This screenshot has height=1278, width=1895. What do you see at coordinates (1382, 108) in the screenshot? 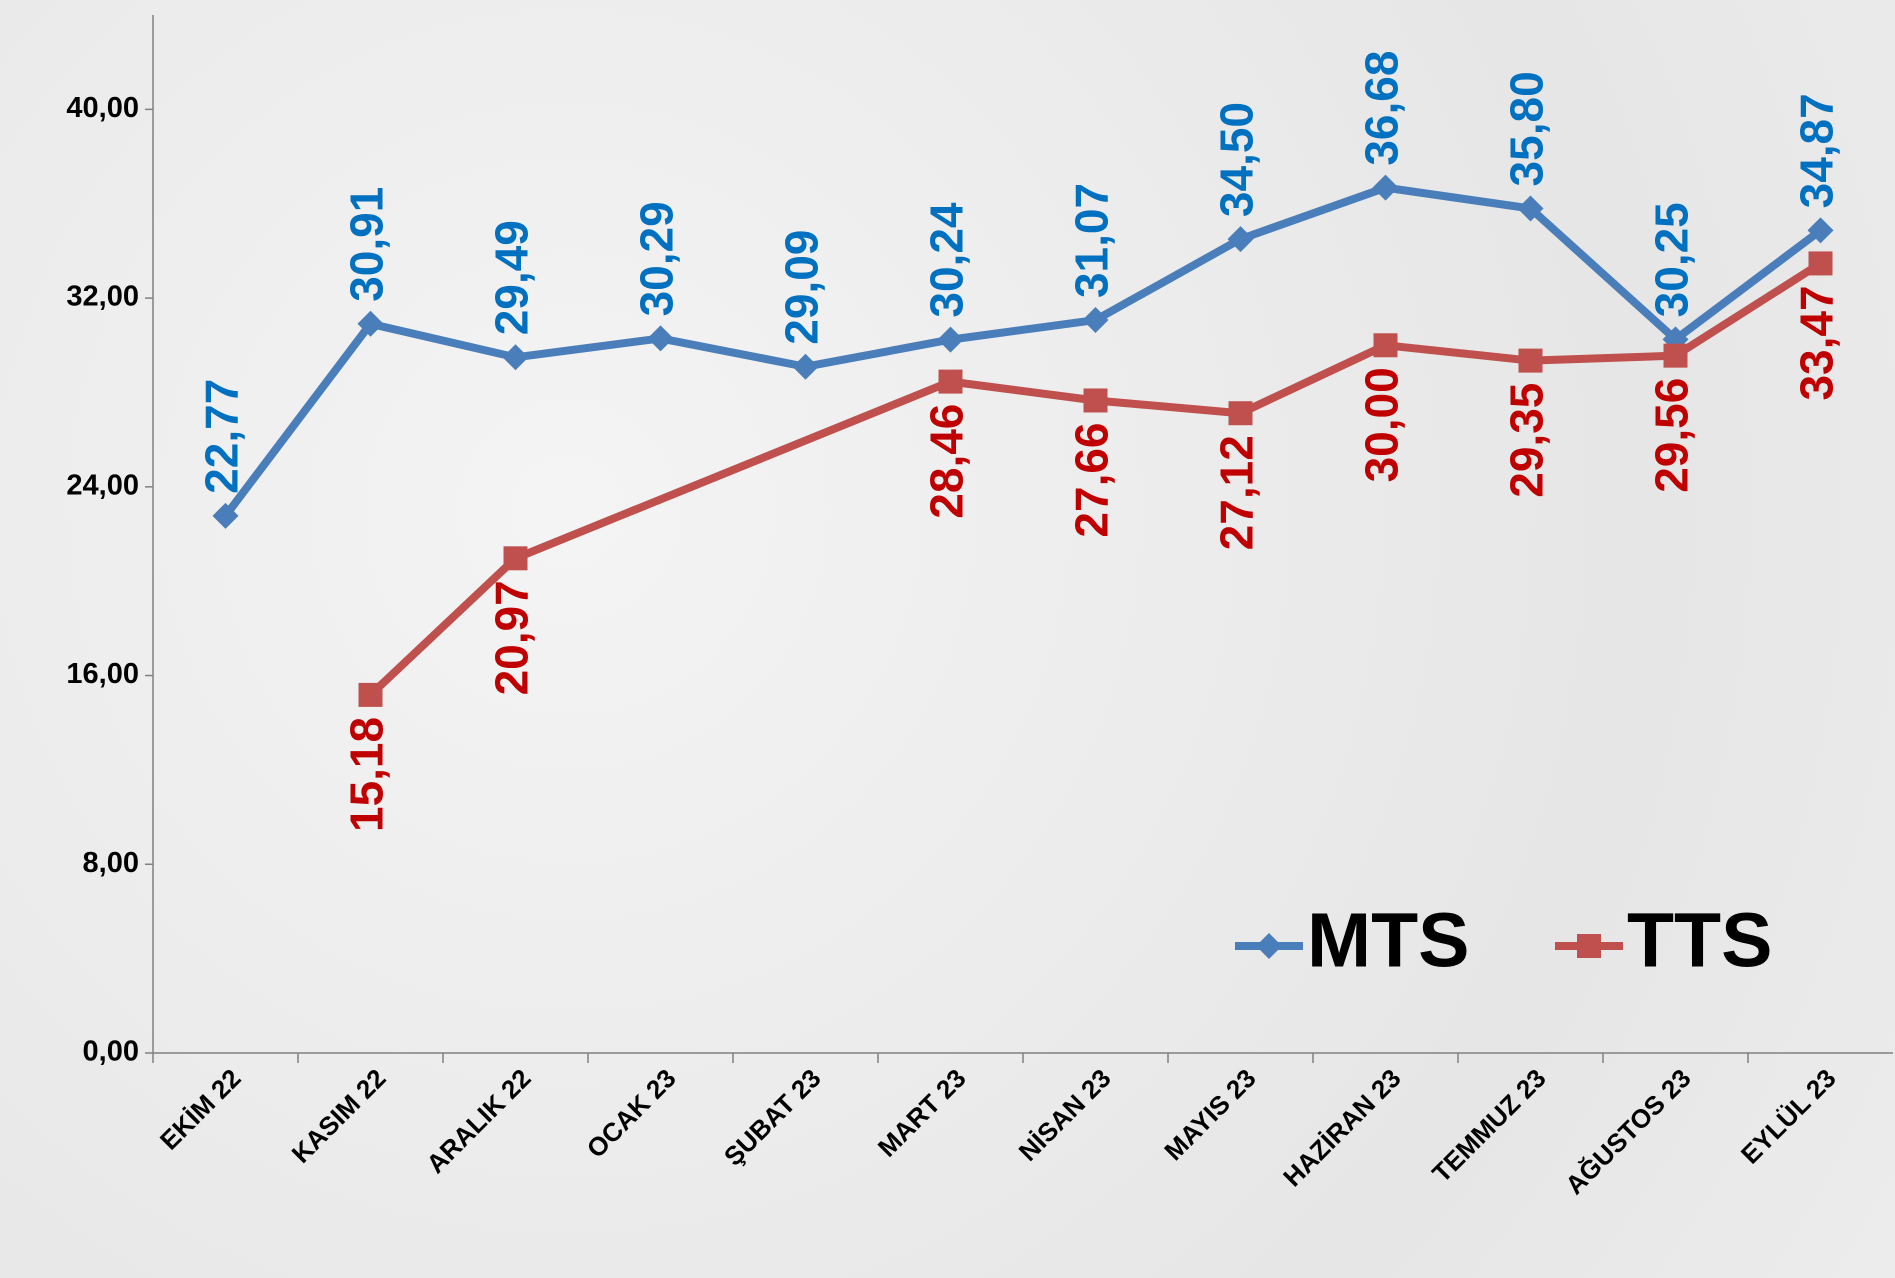
I see `data-label: 36,68` at bounding box center [1382, 108].